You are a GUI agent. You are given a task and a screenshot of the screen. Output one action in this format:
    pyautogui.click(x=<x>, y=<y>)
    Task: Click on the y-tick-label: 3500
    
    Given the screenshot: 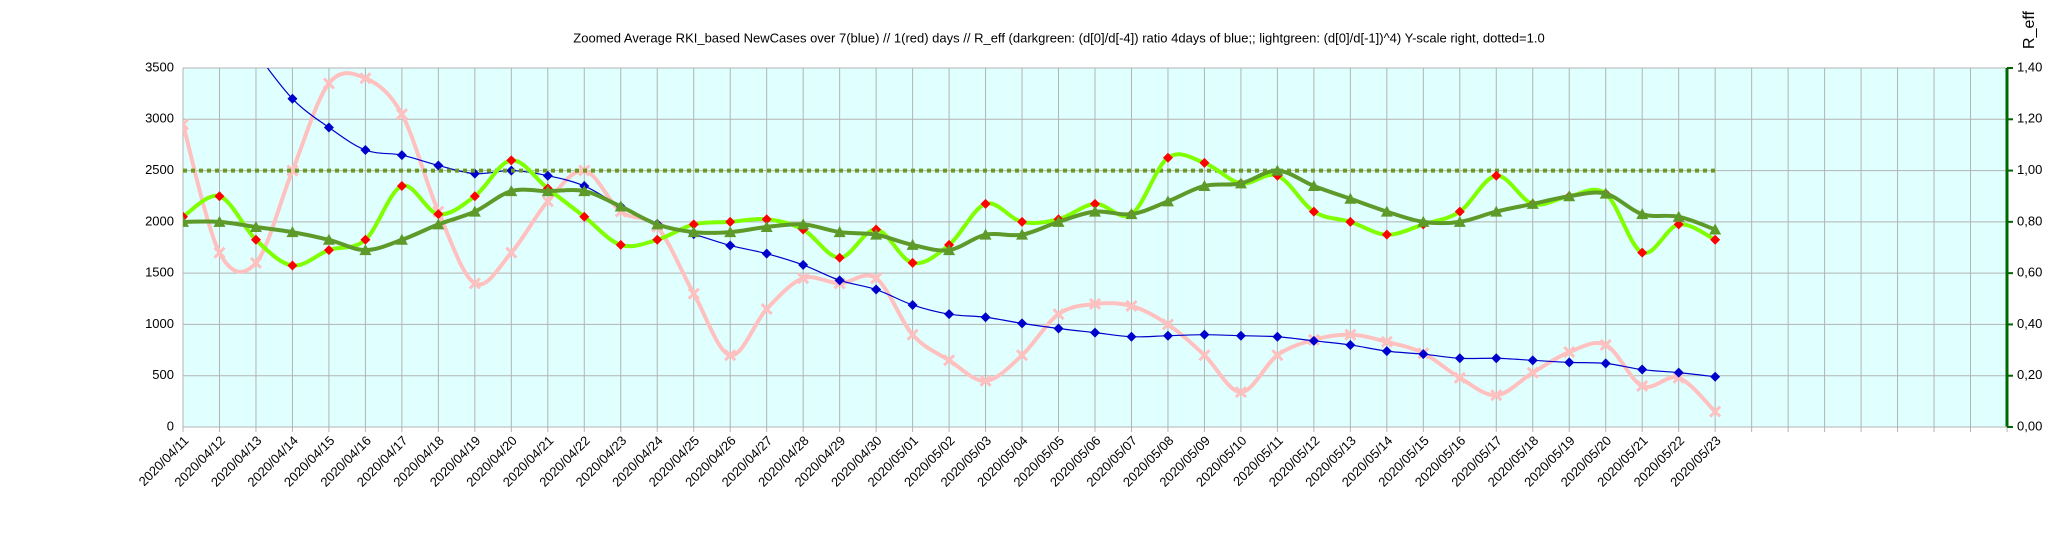 What is the action you would take?
    pyautogui.click(x=159, y=66)
    